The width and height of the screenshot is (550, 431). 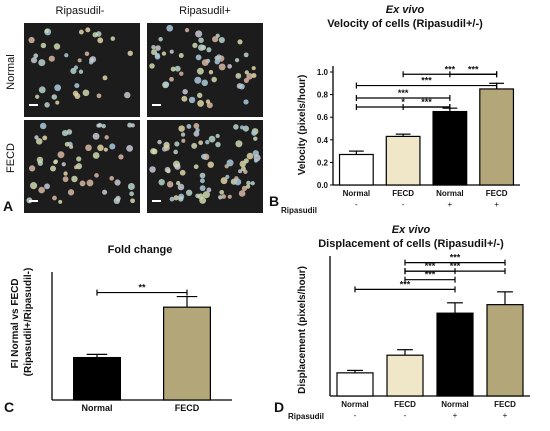 What do you see at coordinates (28, 322) in the screenshot?
I see `panel-c-ylabel-line-2: (Ripasudil+/Ripasudil-)` at bounding box center [28, 322].